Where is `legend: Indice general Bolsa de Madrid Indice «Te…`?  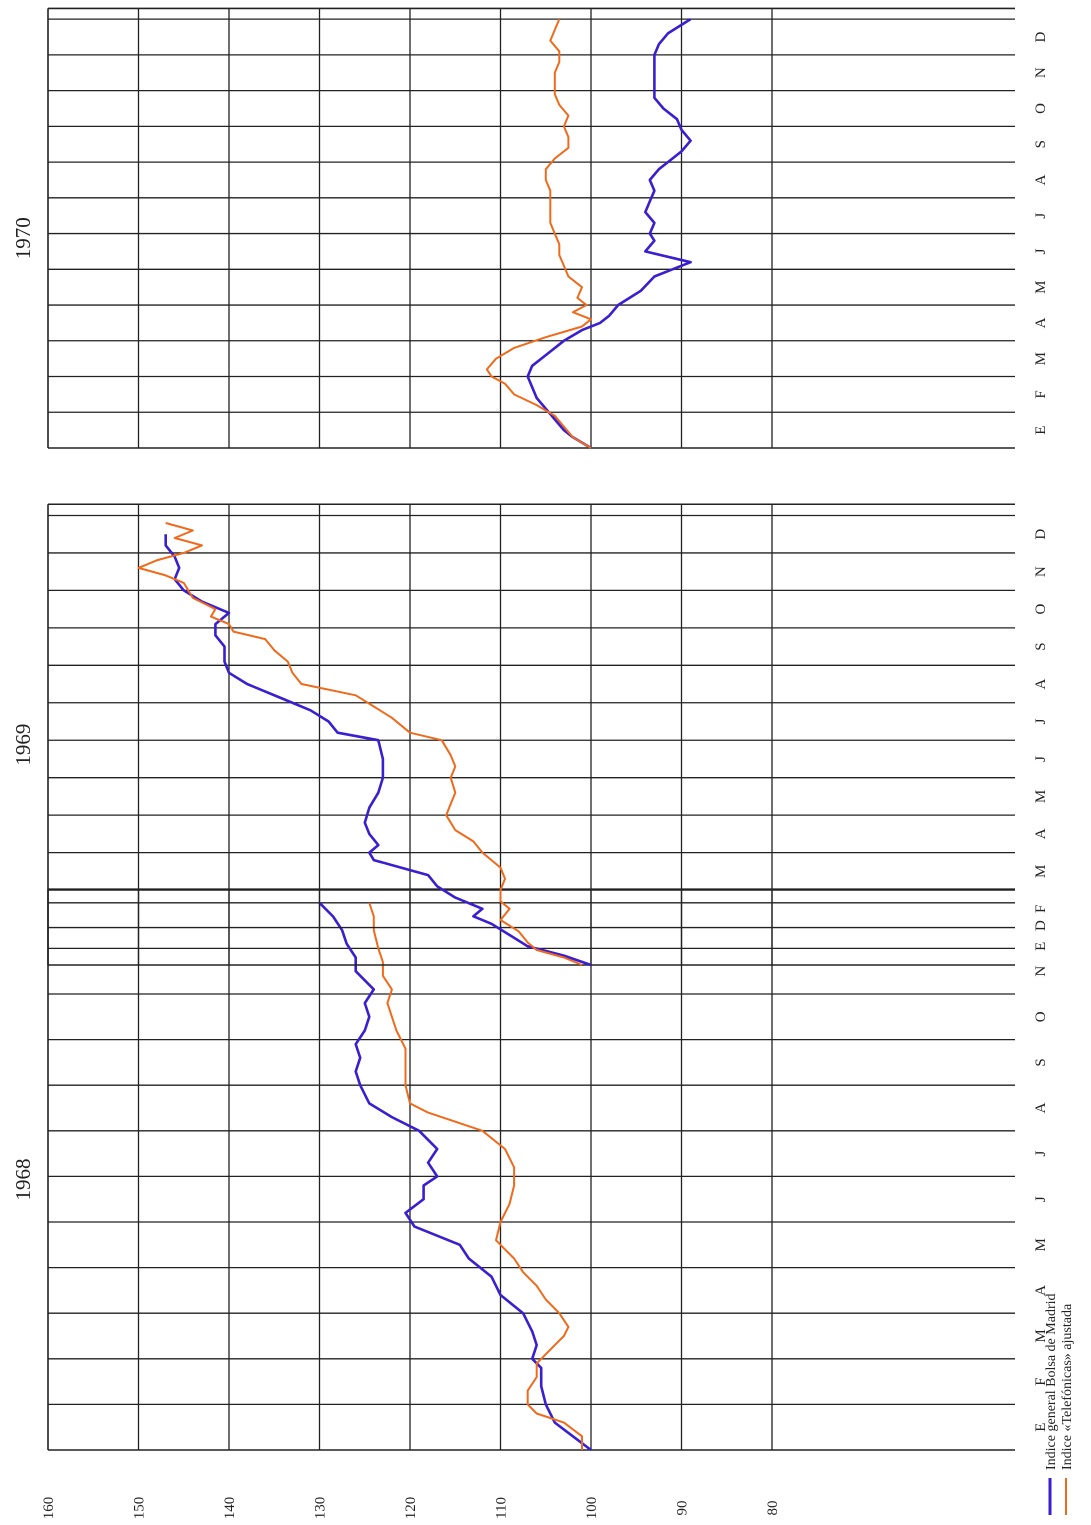
legend: Indice general Bolsa de Madrid Indice «Te… is located at coordinates (1059, 1404).